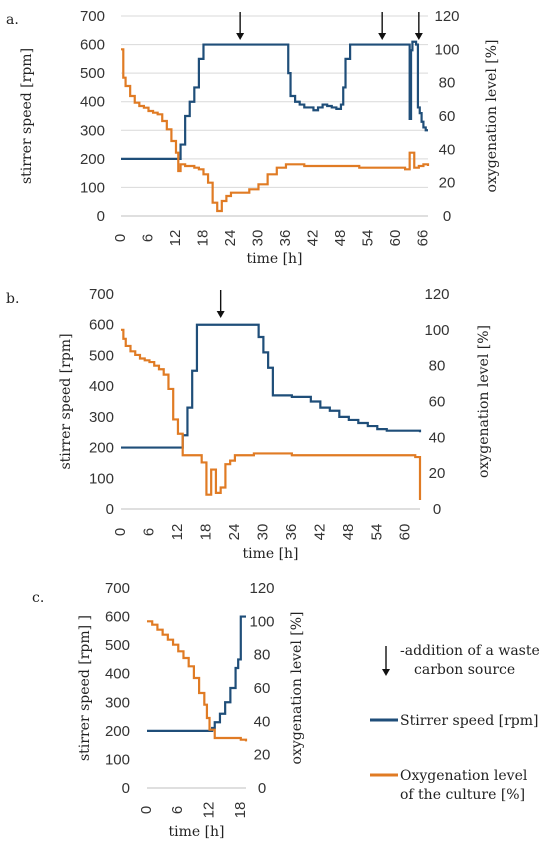 The height and width of the screenshot is (849, 550). What do you see at coordinates (85, 688) in the screenshot?
I see `y-axis-title: stirrer speed [rpm] ]` at bounding box center [85, 688].